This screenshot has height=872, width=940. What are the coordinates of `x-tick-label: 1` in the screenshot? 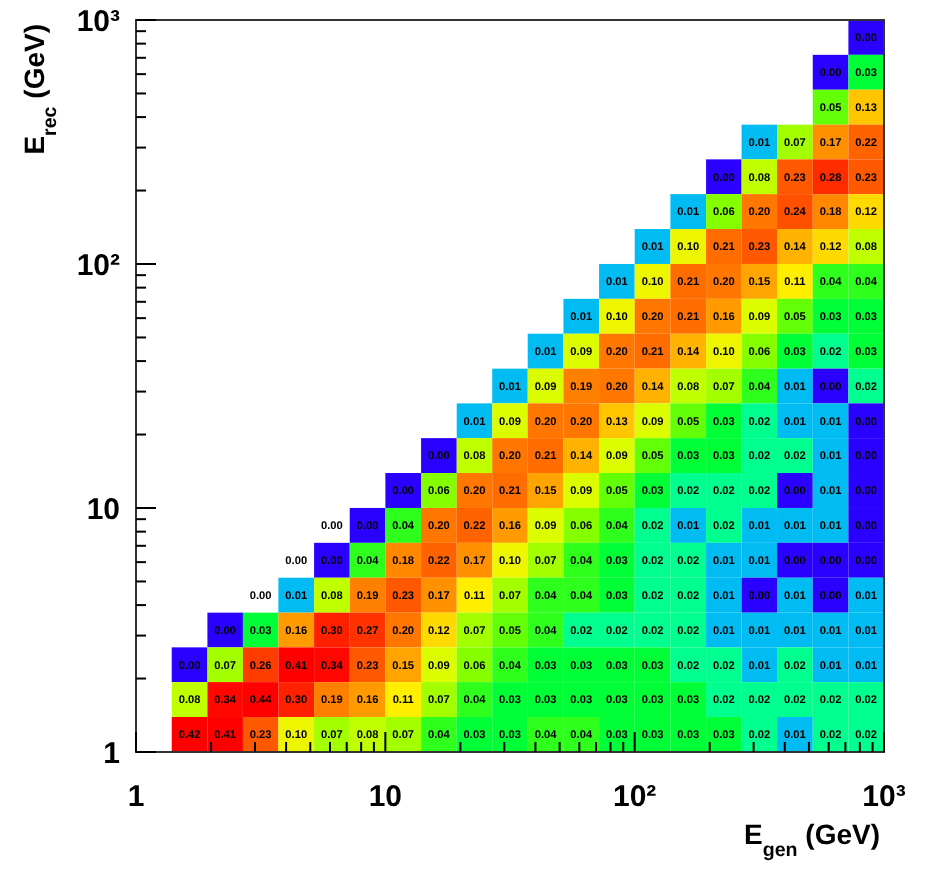 It's located at (136, 797).